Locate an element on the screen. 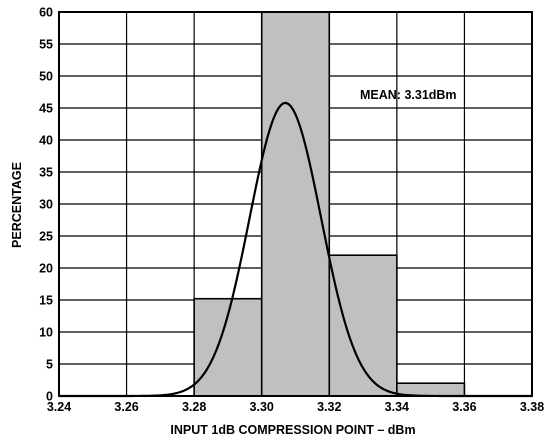  y-tick-label: 45 is located at coordinates (46, 109).